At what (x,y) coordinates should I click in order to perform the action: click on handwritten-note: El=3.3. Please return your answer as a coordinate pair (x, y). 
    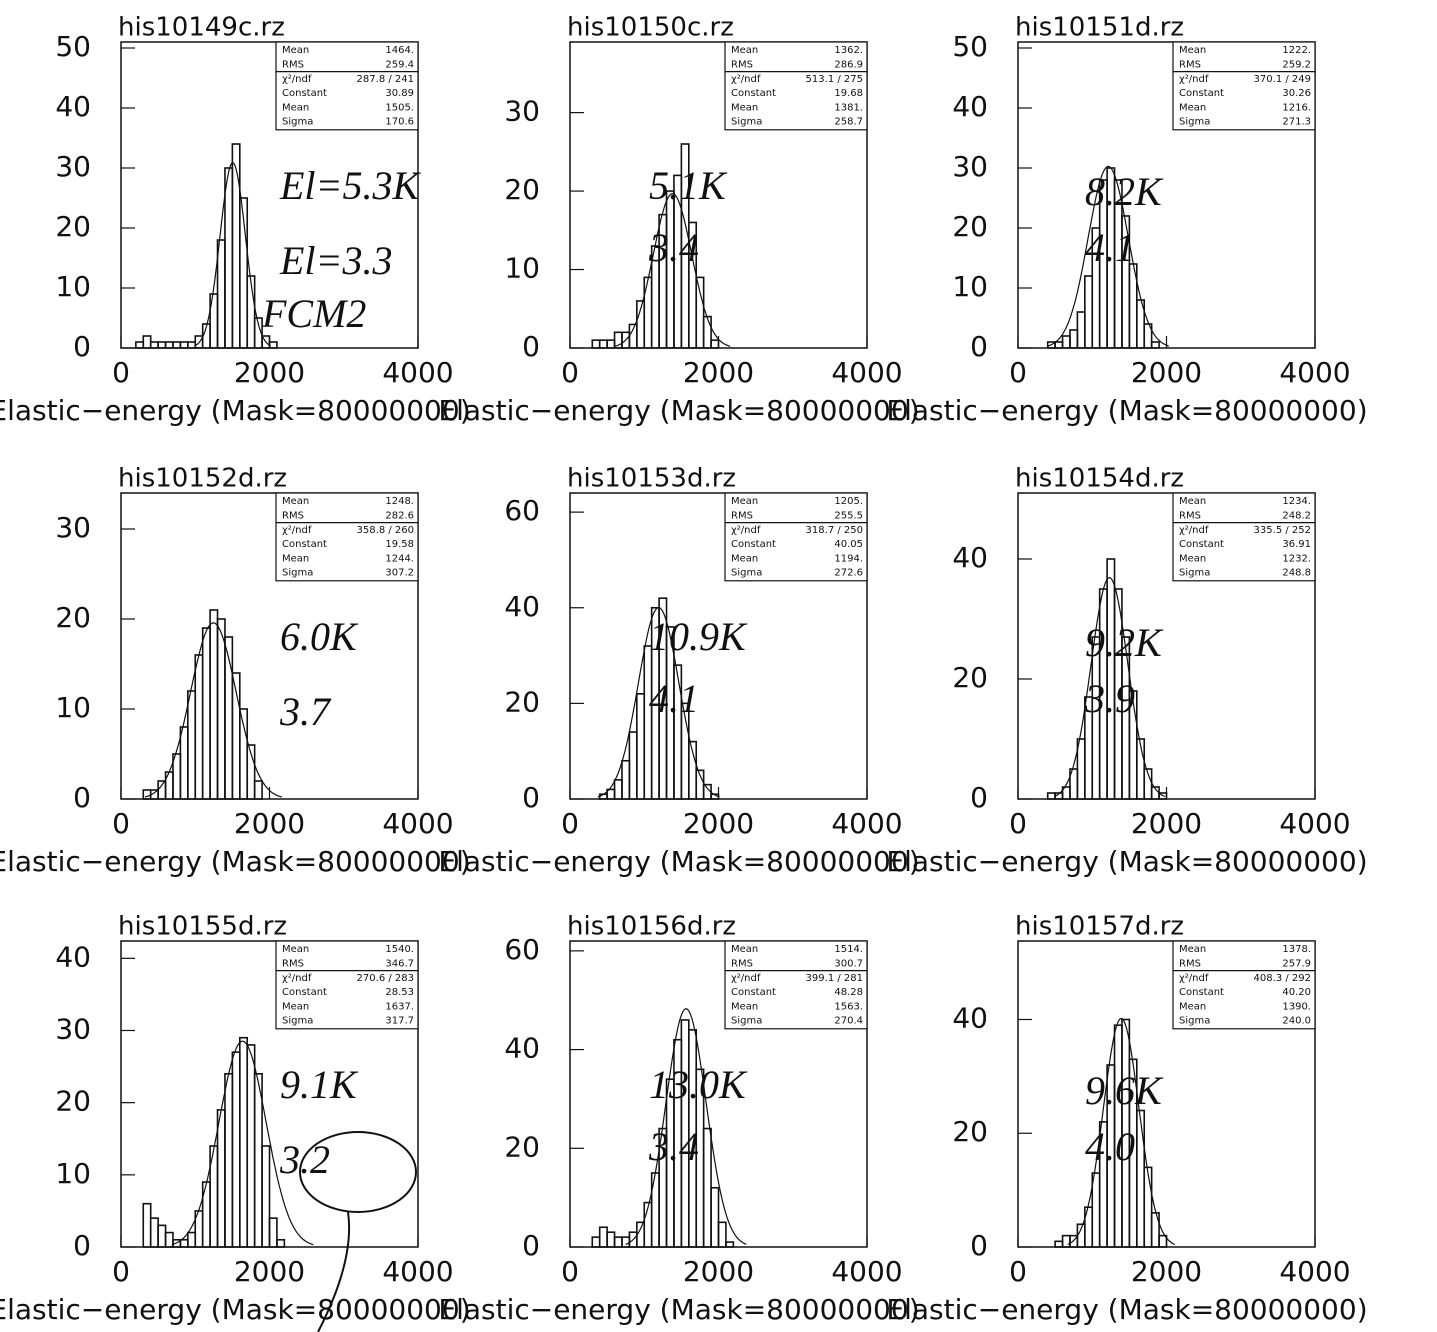
    Looking at the image, I should click on (336, 260).